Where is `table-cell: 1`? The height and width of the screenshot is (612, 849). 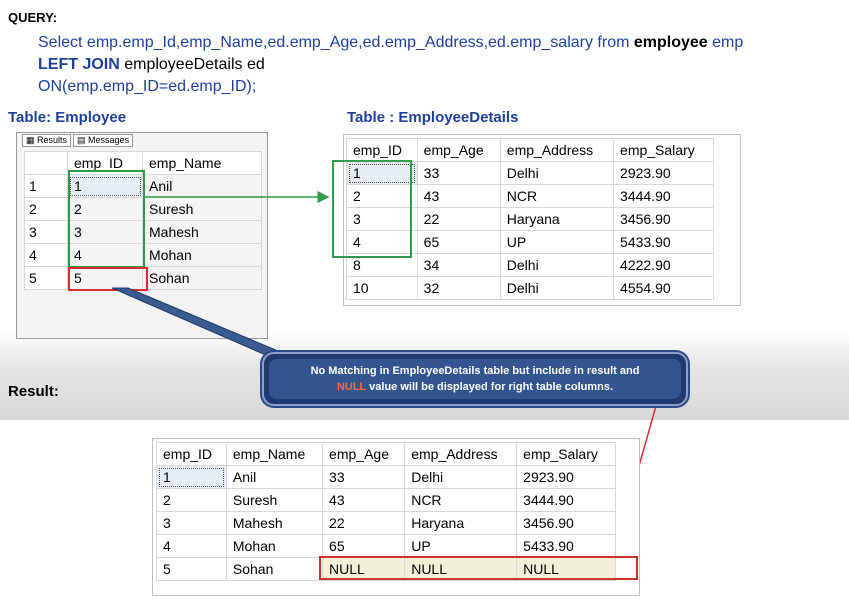
table-cell: 1 is located at coordinates (191, 477).